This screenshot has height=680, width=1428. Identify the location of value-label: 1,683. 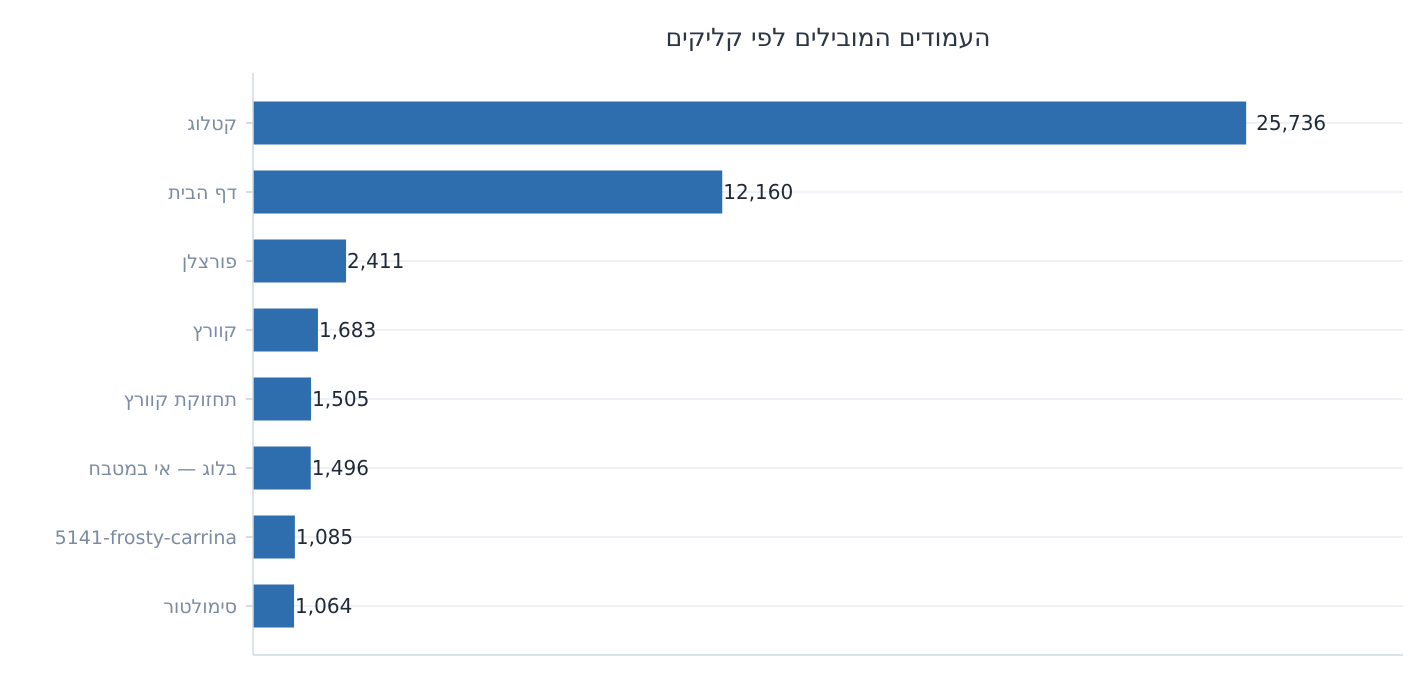
(347, 330).